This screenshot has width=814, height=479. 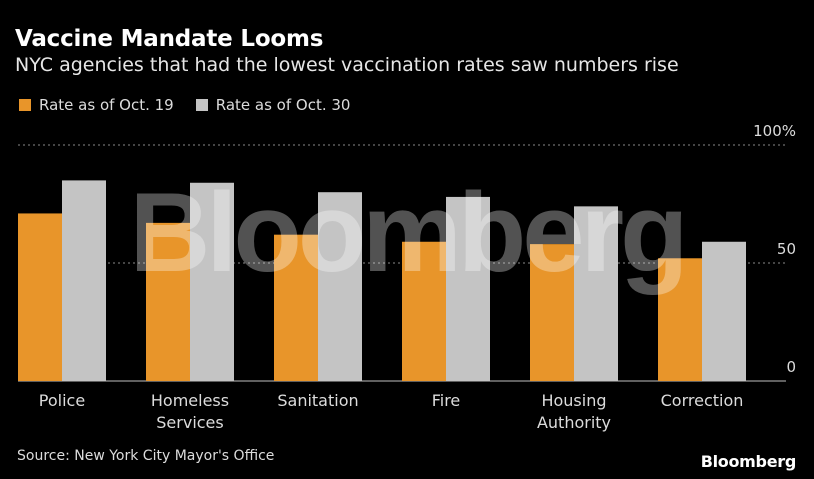 What do you see at coordinates (283, 105) in the screenshot?
I see `legend-label-oct-30: Rate as of Oct. 30` at bounding box center [283, 105].